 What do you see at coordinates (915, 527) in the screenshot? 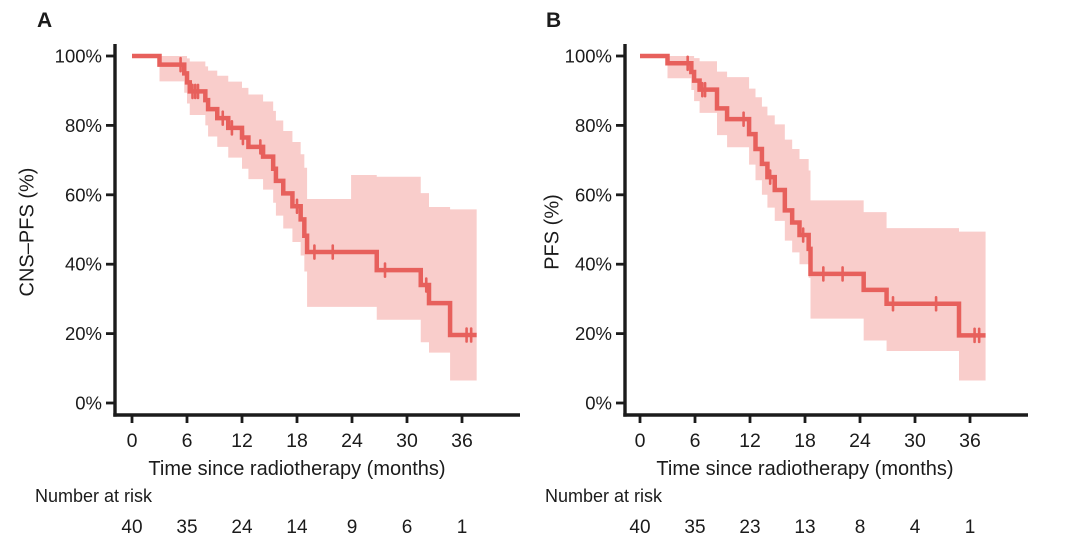
I see `risk-count: 4` at bounding box center [915, 527].